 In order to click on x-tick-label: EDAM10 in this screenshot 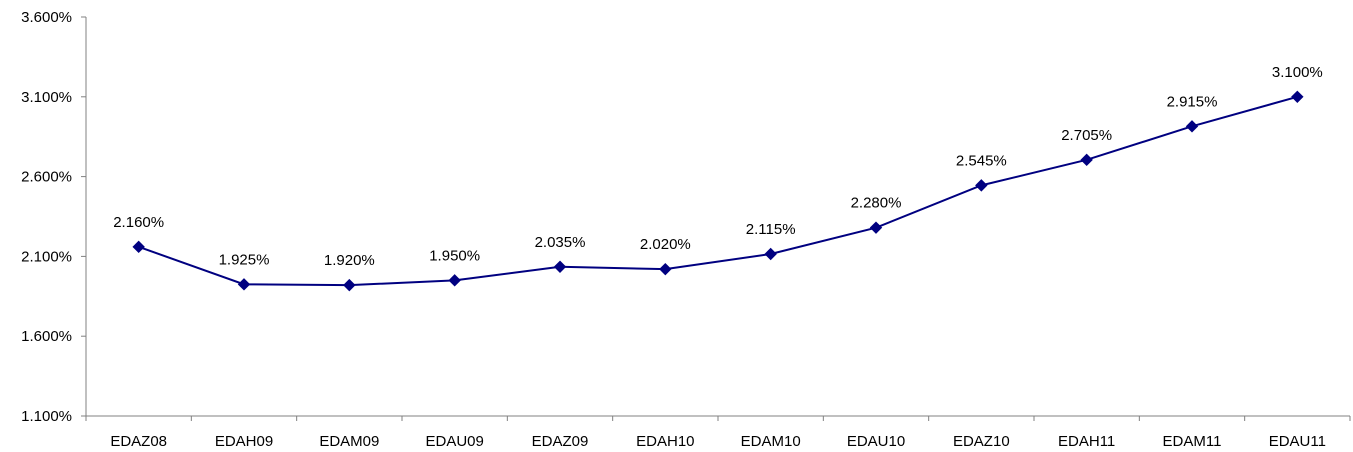, I will do `click(771, 441)`.